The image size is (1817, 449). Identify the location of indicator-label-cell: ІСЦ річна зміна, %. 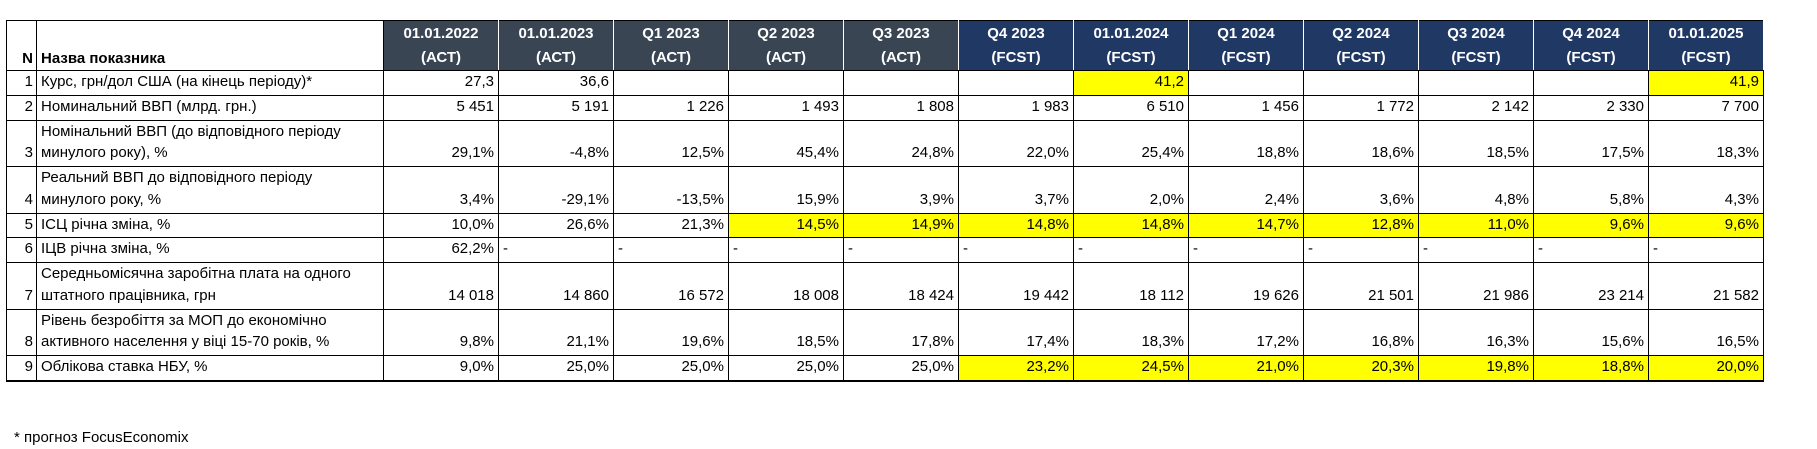
(210, 225).